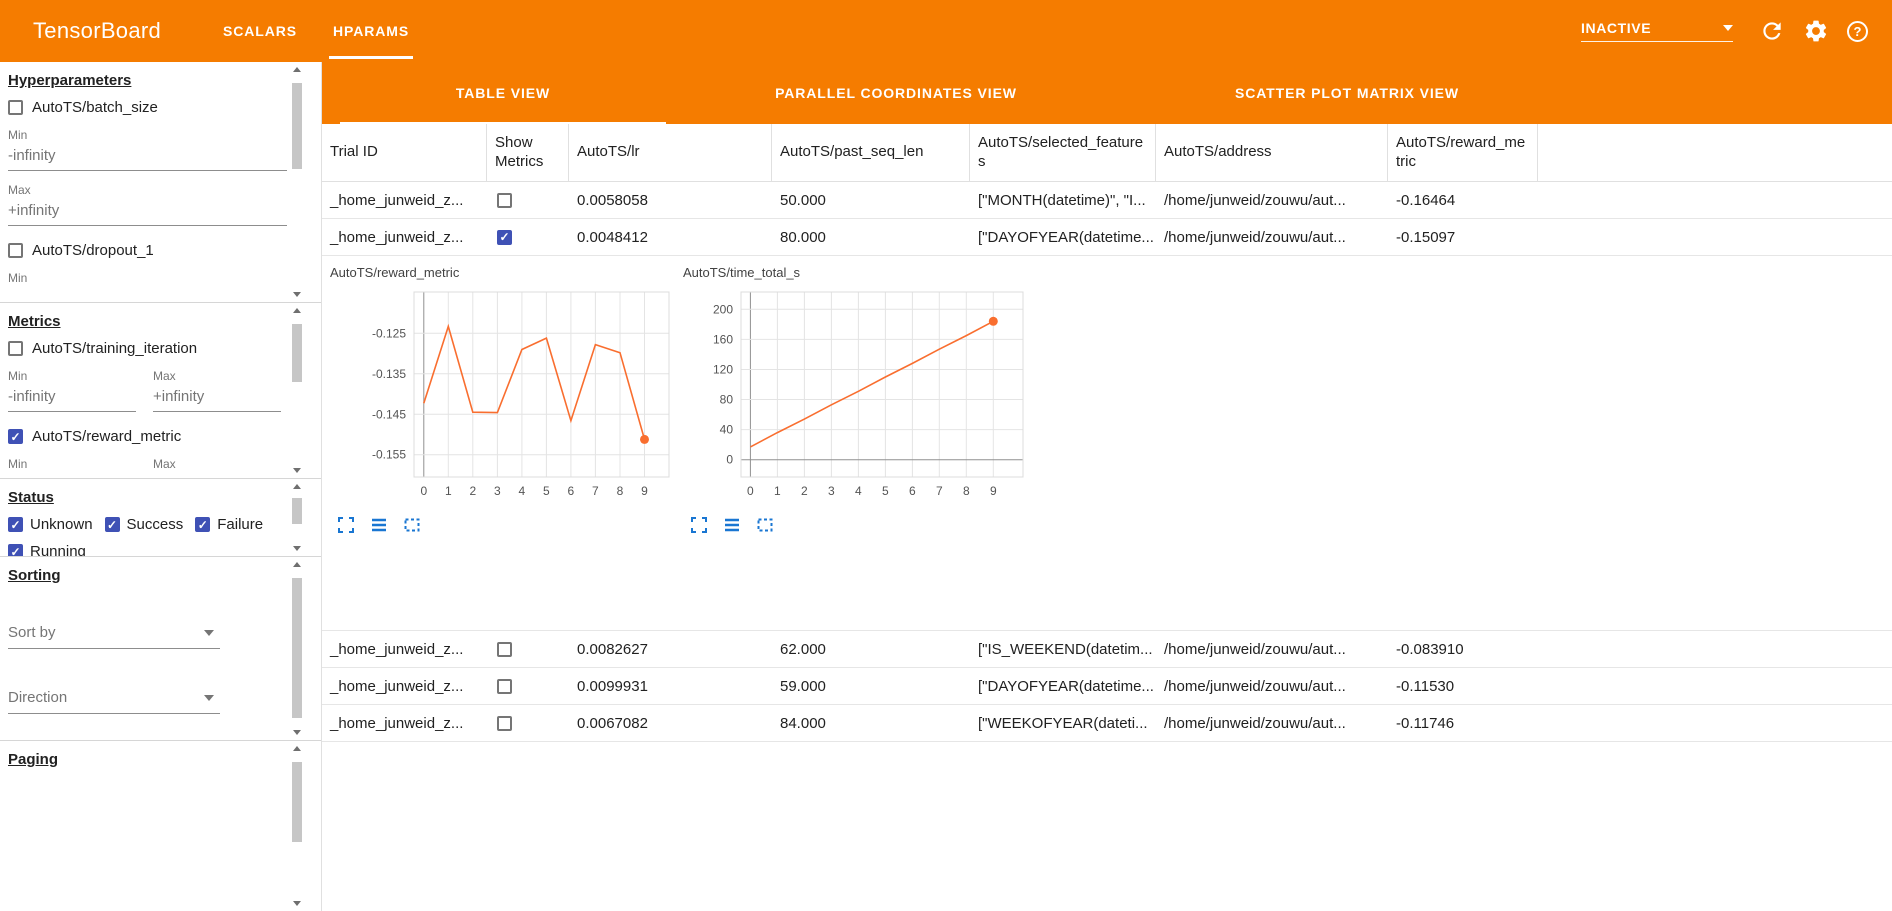 The height and width of the screenshot is (911, 1892). Describe the element at coordinates (1616, 28) in the screenshot. I see `reload-interval-value: INACTIVE` at that location.